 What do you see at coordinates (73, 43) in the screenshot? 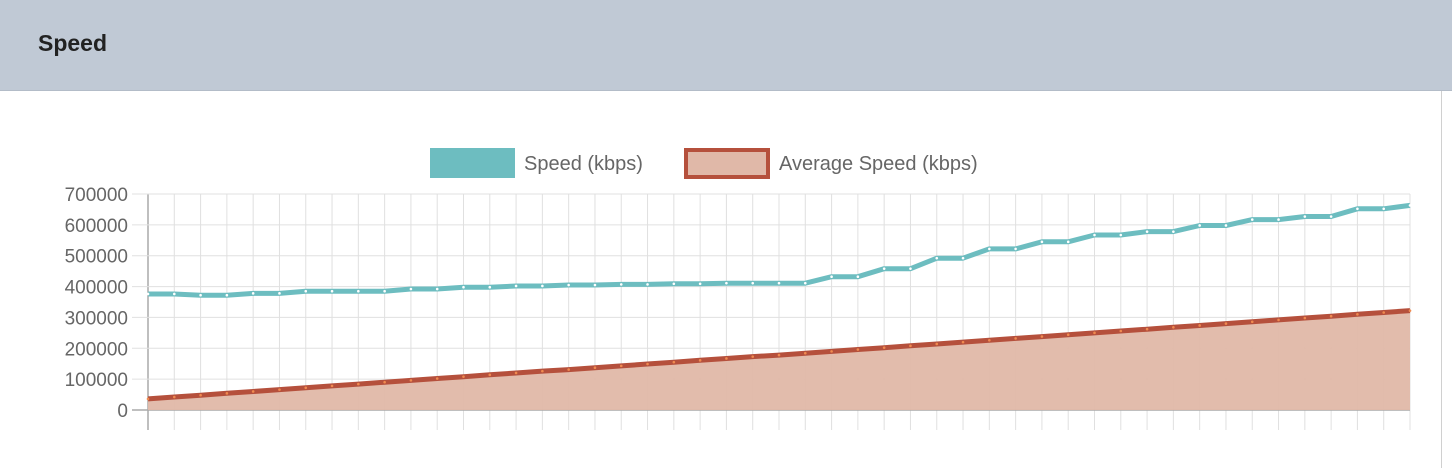
I see `panel-title: Speed` at bounding box center [73, 43].